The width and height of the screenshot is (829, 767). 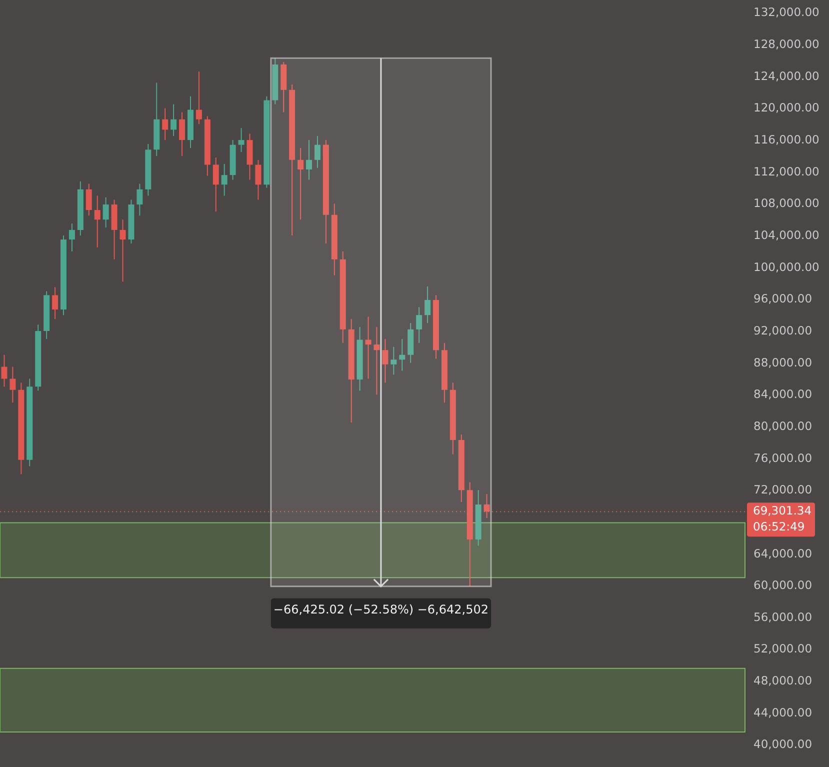 What do you see at coordinates (787, 75) in the screenshot?
I see `y-tick-label: 124,000.00` at bounding box center [787, 75].